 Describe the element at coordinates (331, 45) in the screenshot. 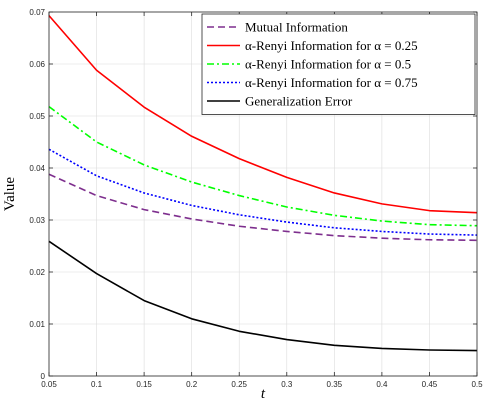

I see `legend-label: α-Renyi Information for α = 0.25` at that location.